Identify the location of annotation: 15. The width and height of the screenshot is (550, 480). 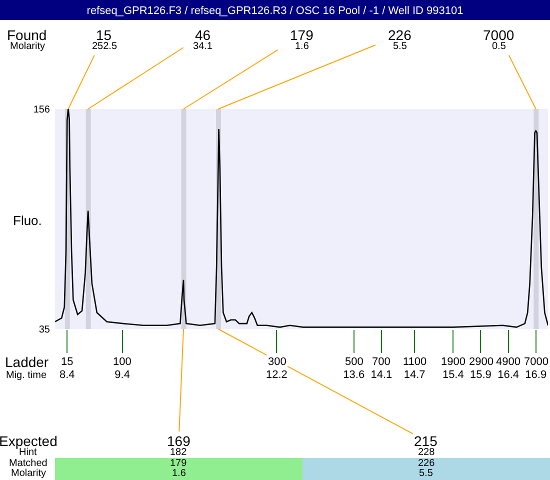
(104, 35).